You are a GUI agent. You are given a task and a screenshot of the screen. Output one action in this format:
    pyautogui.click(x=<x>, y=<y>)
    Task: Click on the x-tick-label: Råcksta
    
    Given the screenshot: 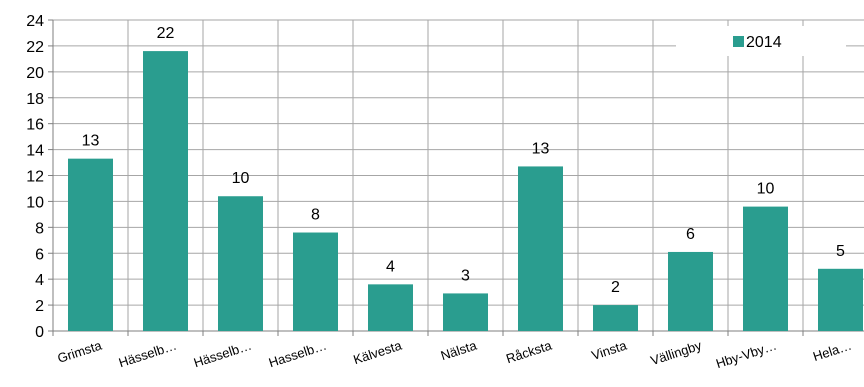 What is the action you would take?
    pyautogui.click(x=529, y=351)
    